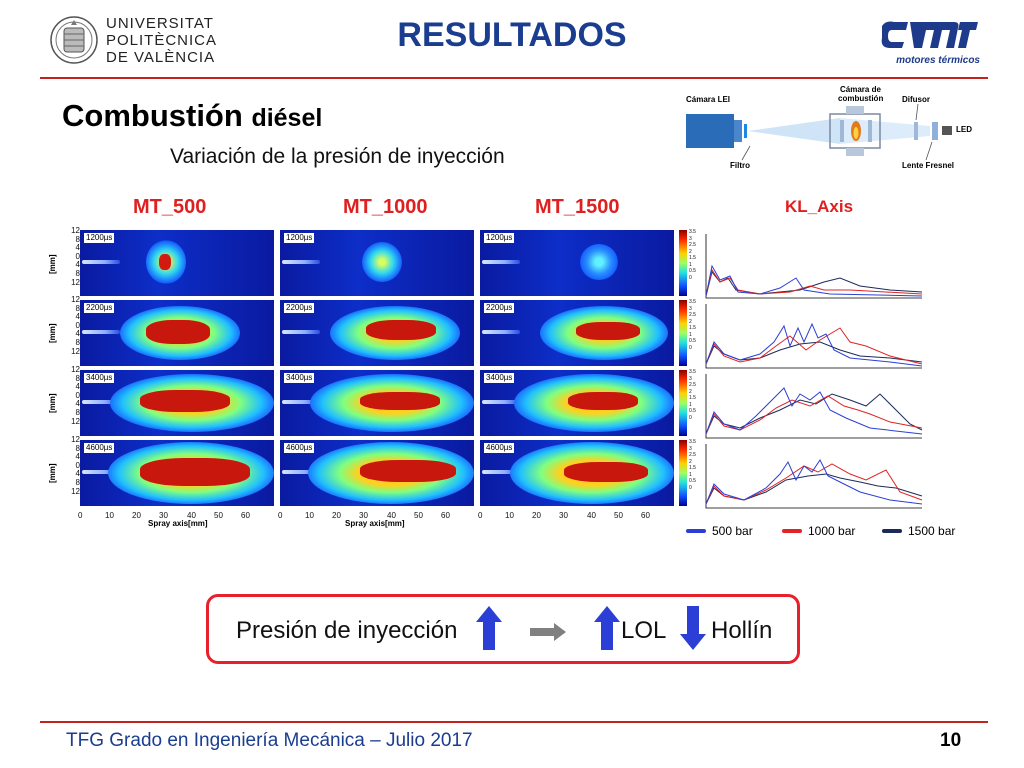 The image size is (1024, 768). Describe the element at coordinates (347, 630) in the screenshot. I see `pressure-text: Presión de inyección` at that location.